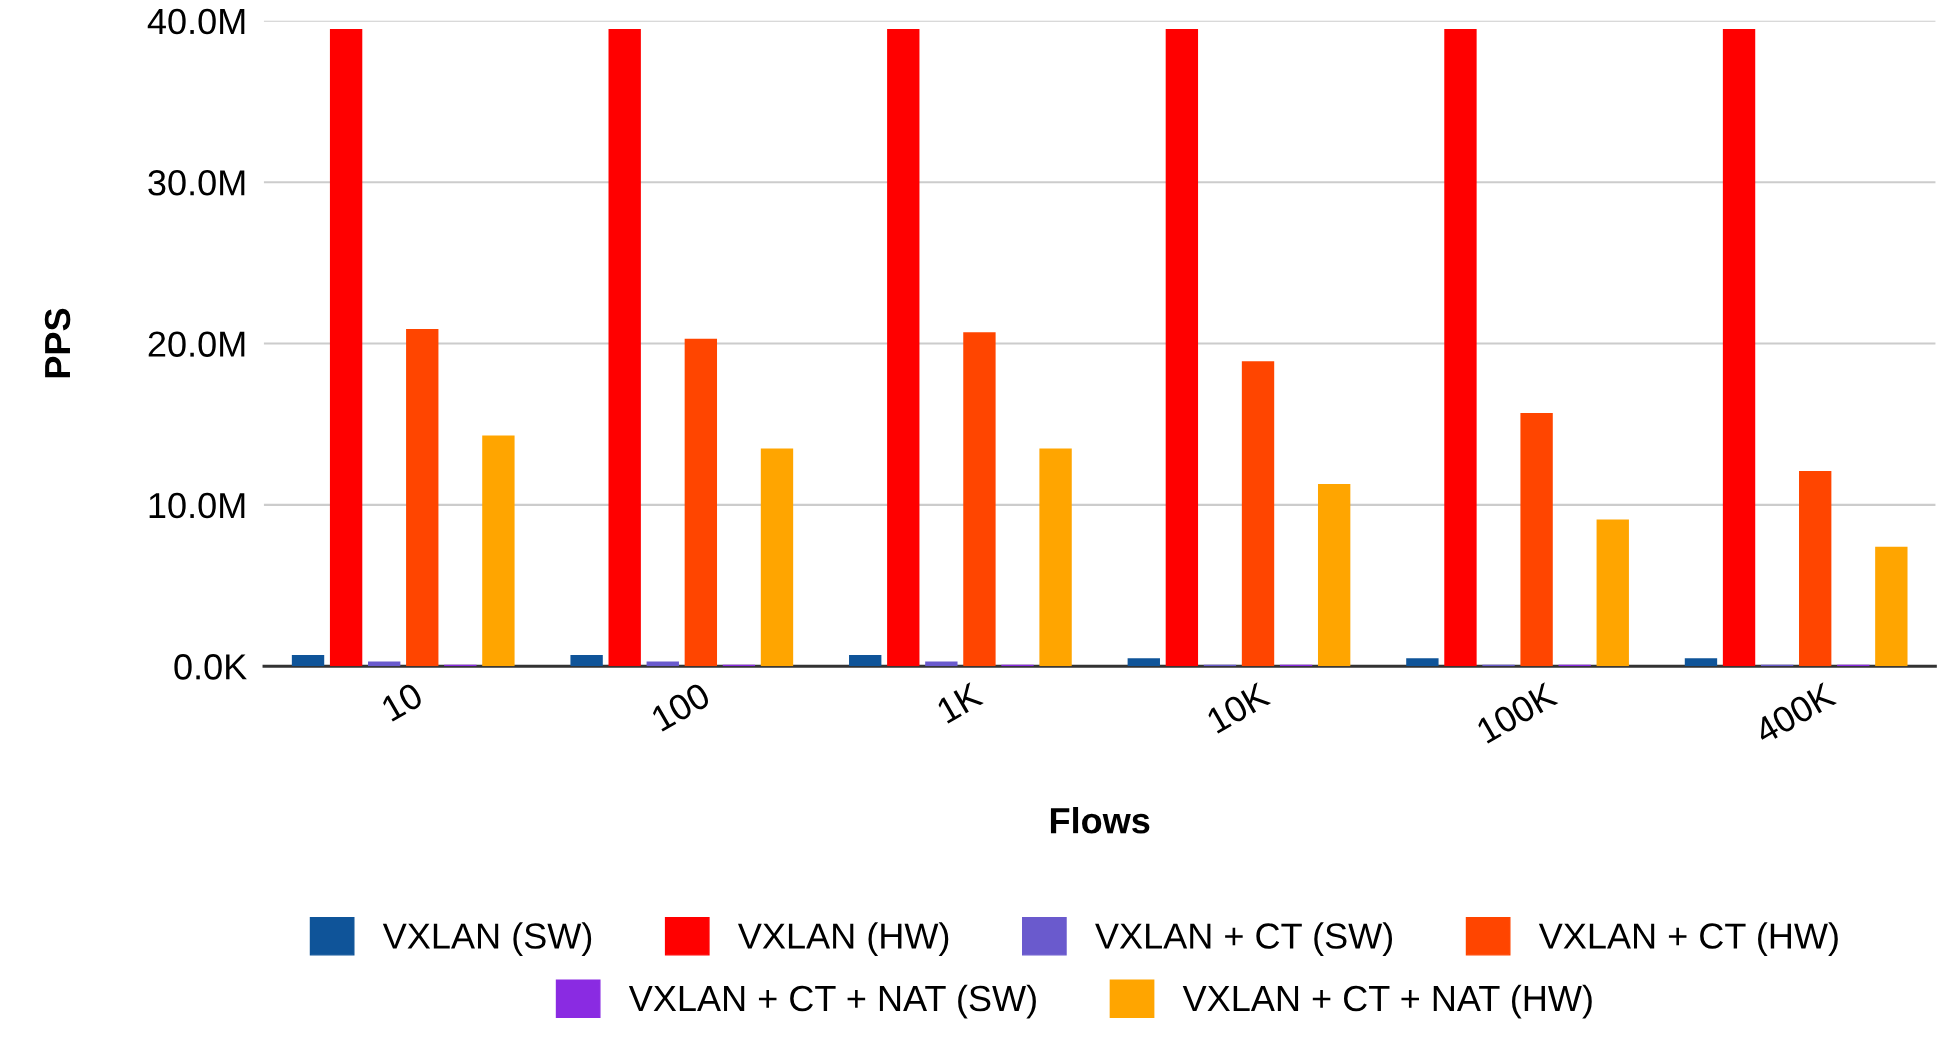 This screenshot has width=1955, height=1041. I want to click on x-tick-label: 100, so click(681, 706).